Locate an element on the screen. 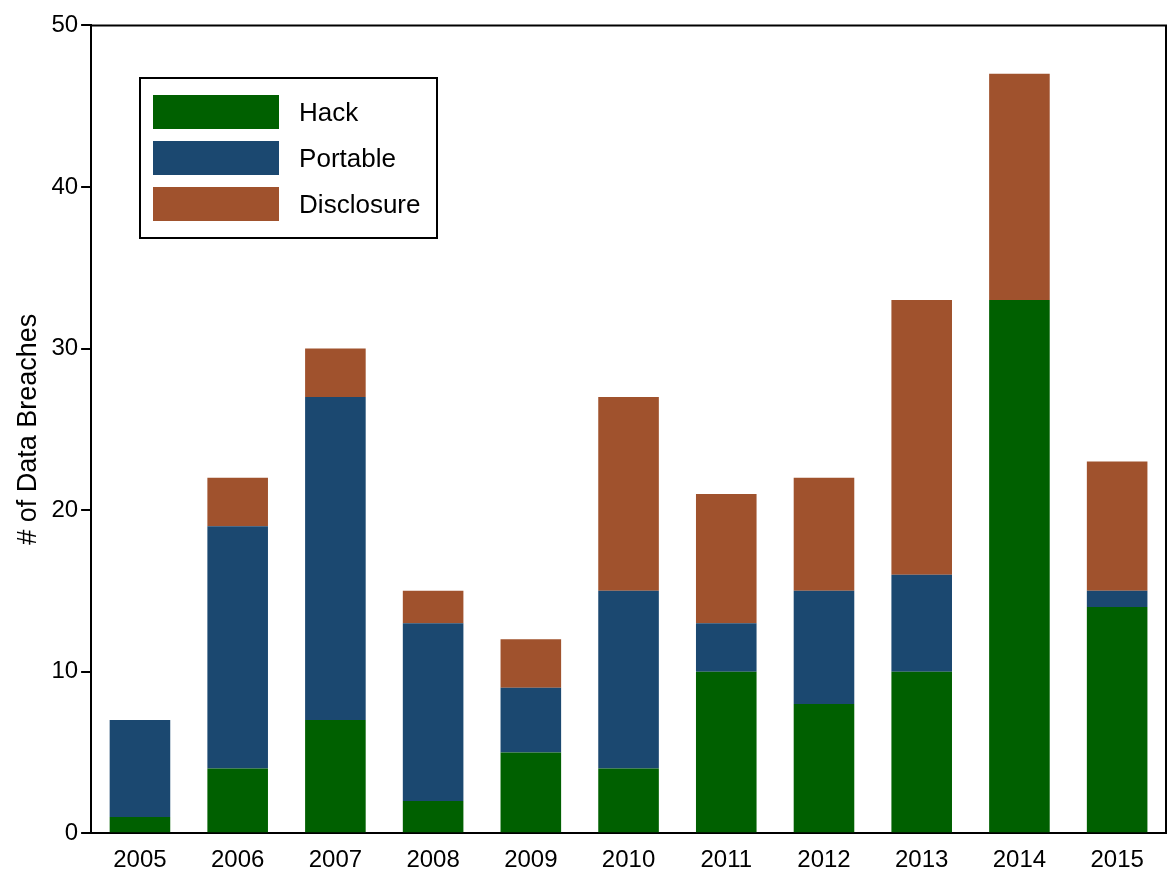 This screenshot has width=1175, height=886. x-tick-label: 2011 is located at coordinates (726, 859).